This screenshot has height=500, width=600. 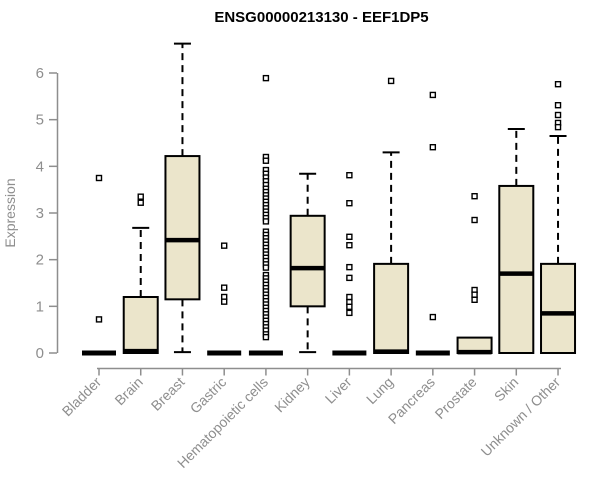 I want to click on box-bladder, so click(x=99, y=265).